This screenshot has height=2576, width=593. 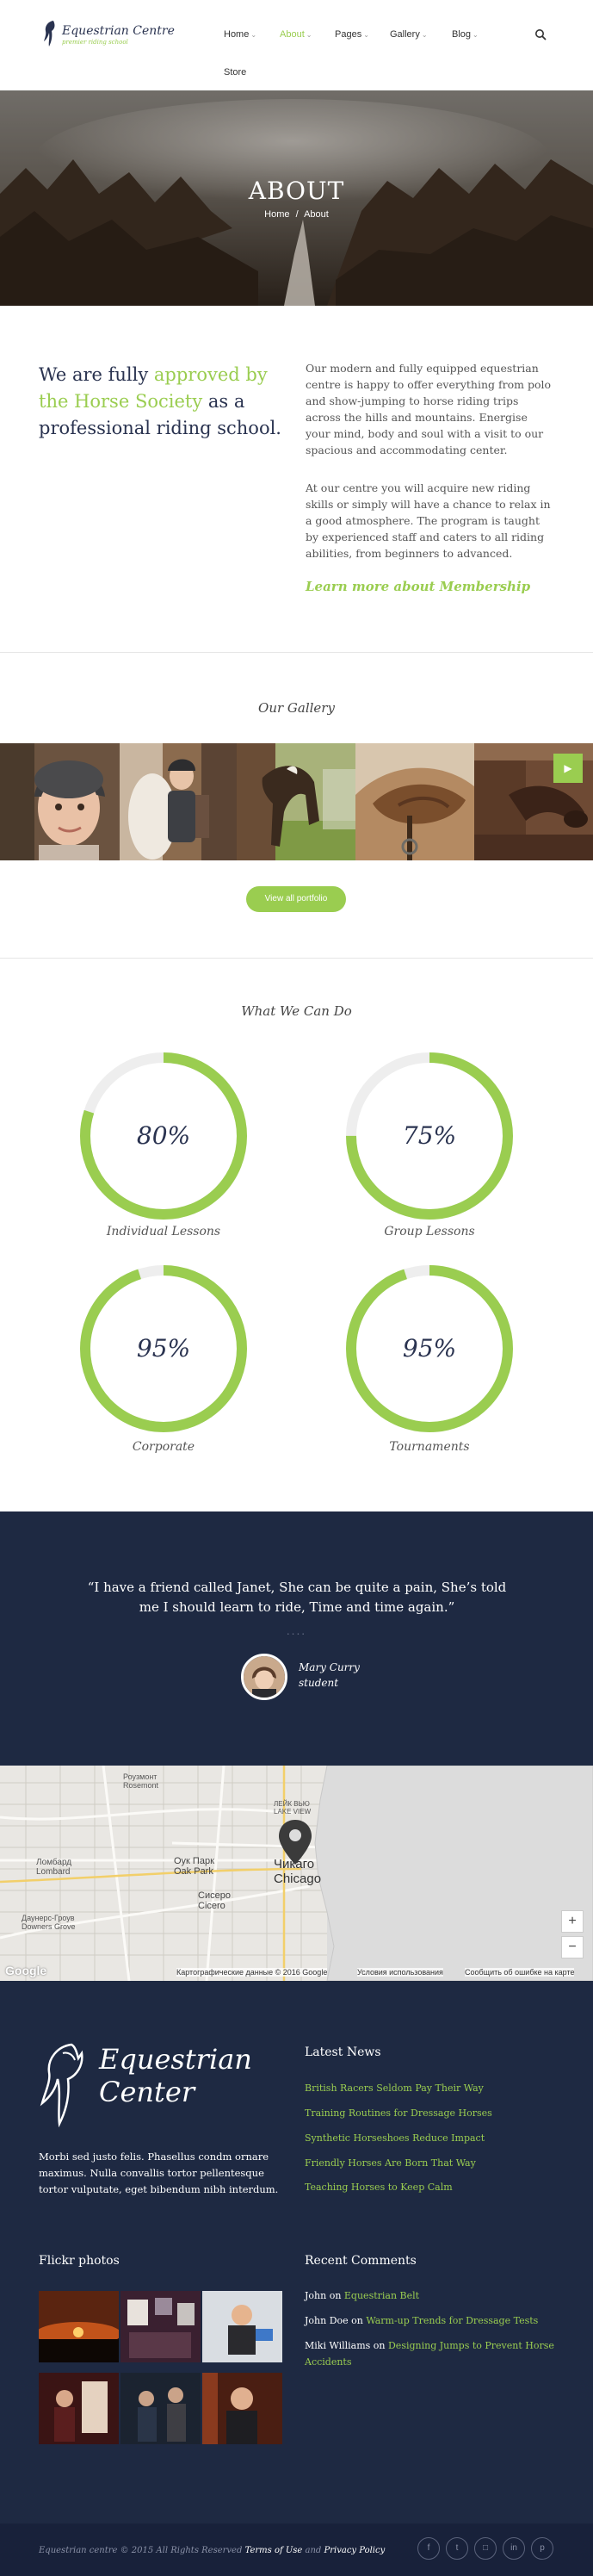 I want to click on news-link: Teaching Horses to Keep Calm, so click(x=379, y=2187).